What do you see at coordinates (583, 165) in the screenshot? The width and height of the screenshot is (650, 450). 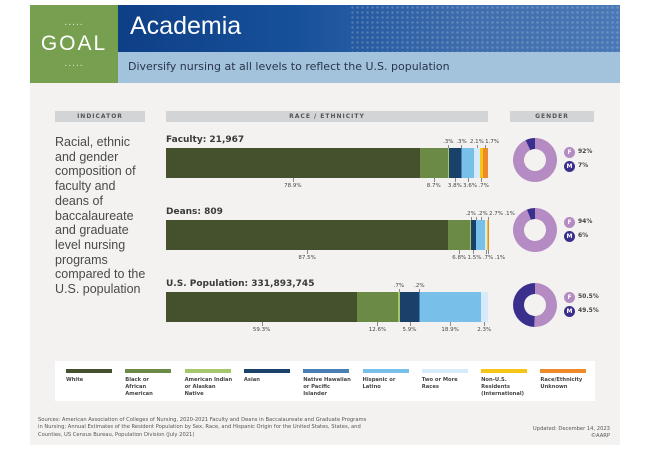 I see `male-percent: 7%` at bounding box center [583, 165].